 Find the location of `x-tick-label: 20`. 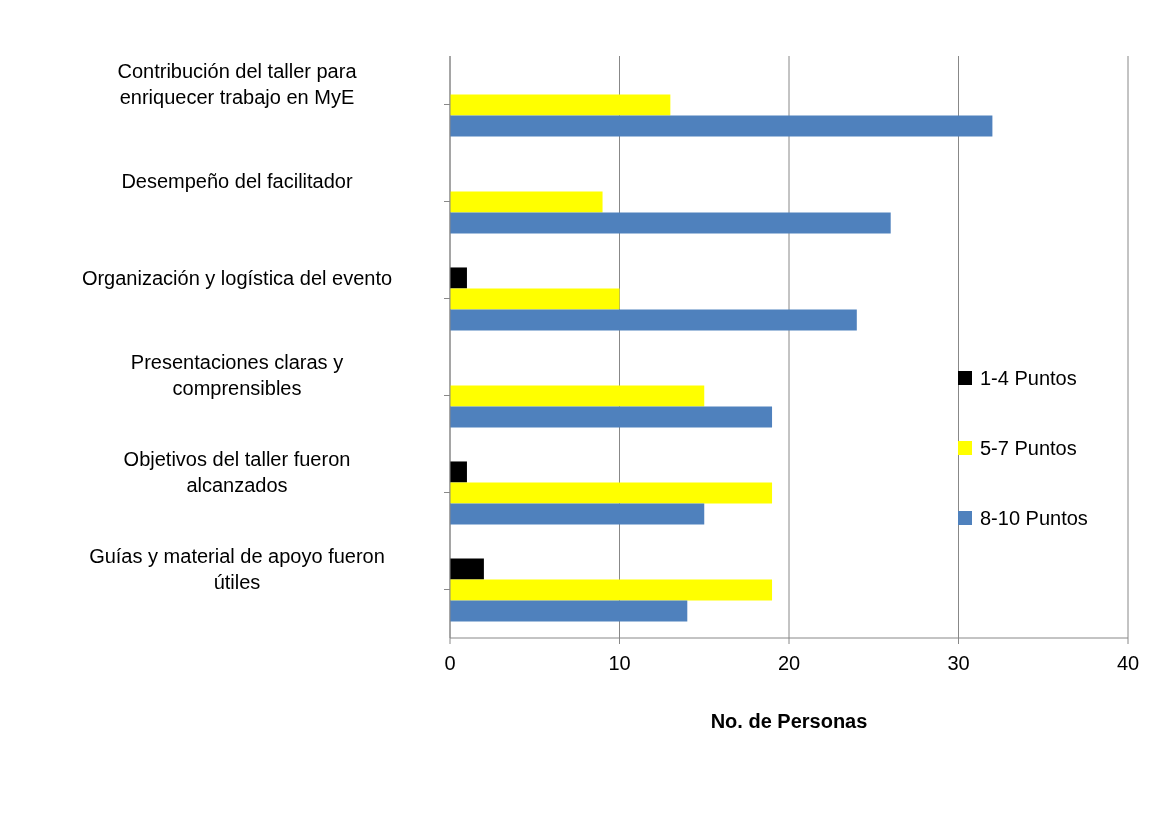

x-tick-label: 20 is located at coordinates (789, 663).